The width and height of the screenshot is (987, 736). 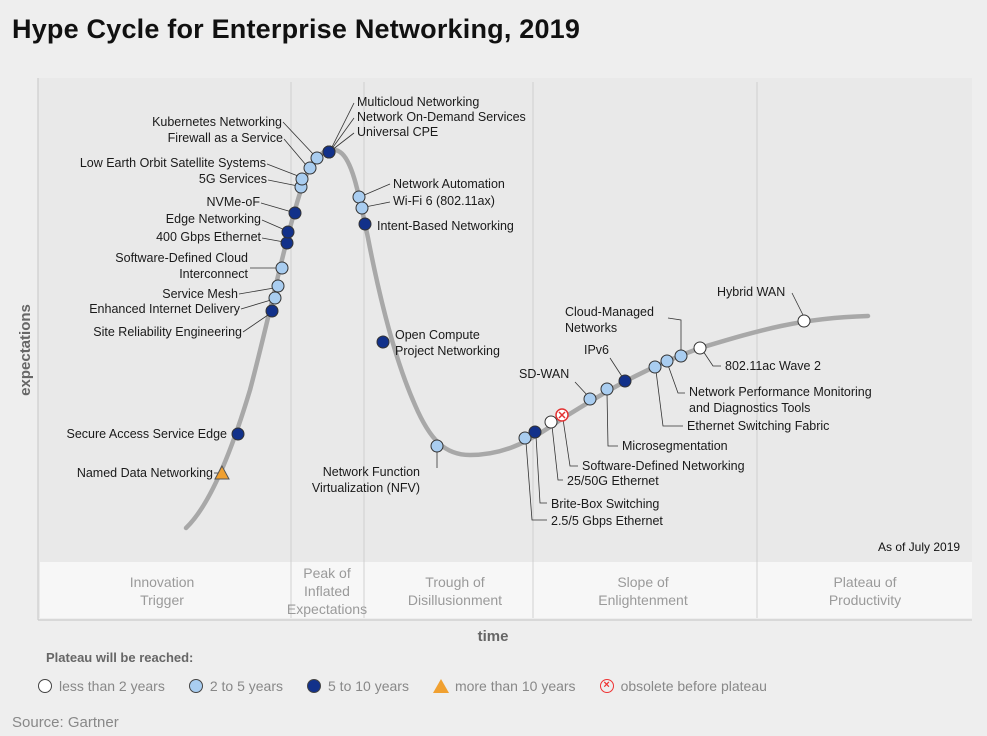 I want to click on technology-label: 5G Services, so click(x=233, y=179).